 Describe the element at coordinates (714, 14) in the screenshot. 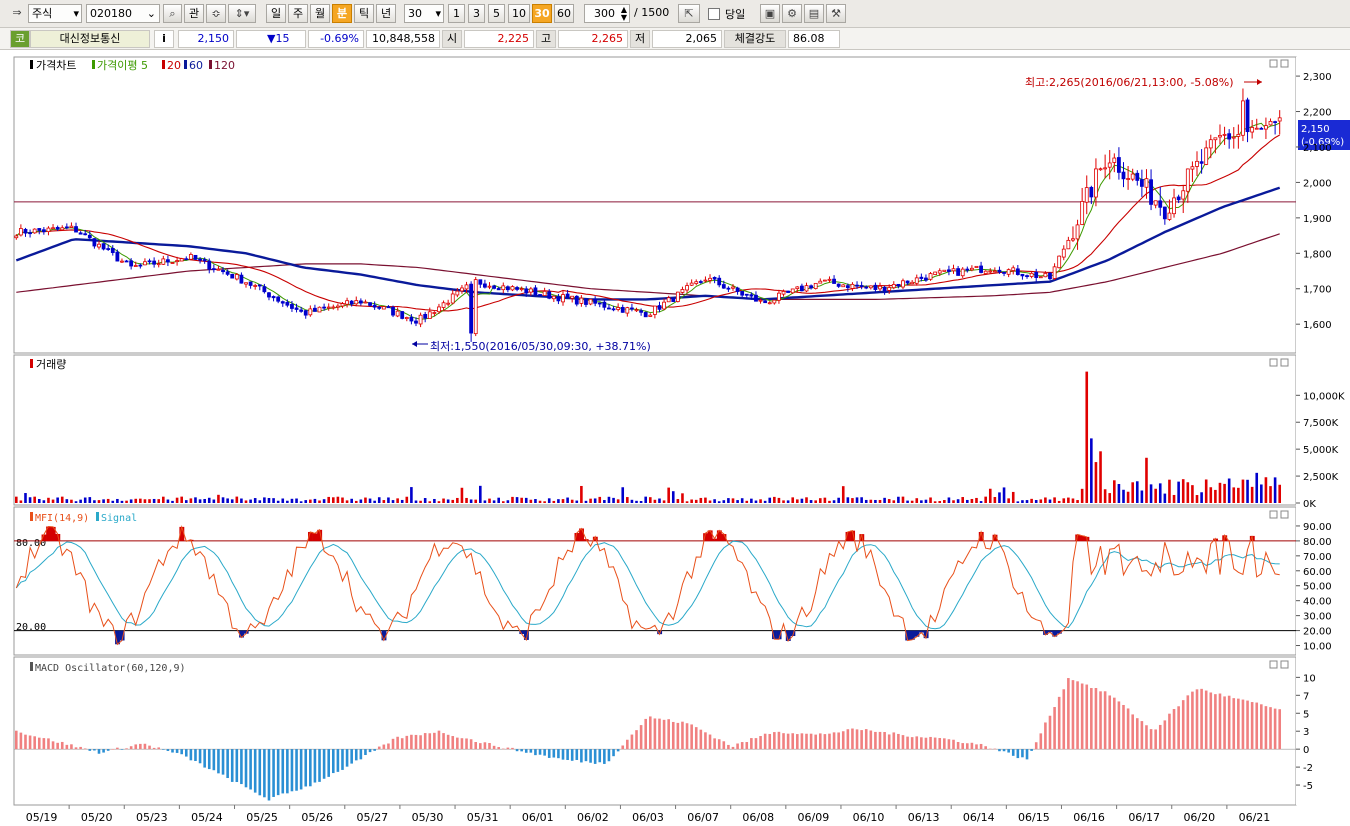

I see `today-checkbox` at that location.